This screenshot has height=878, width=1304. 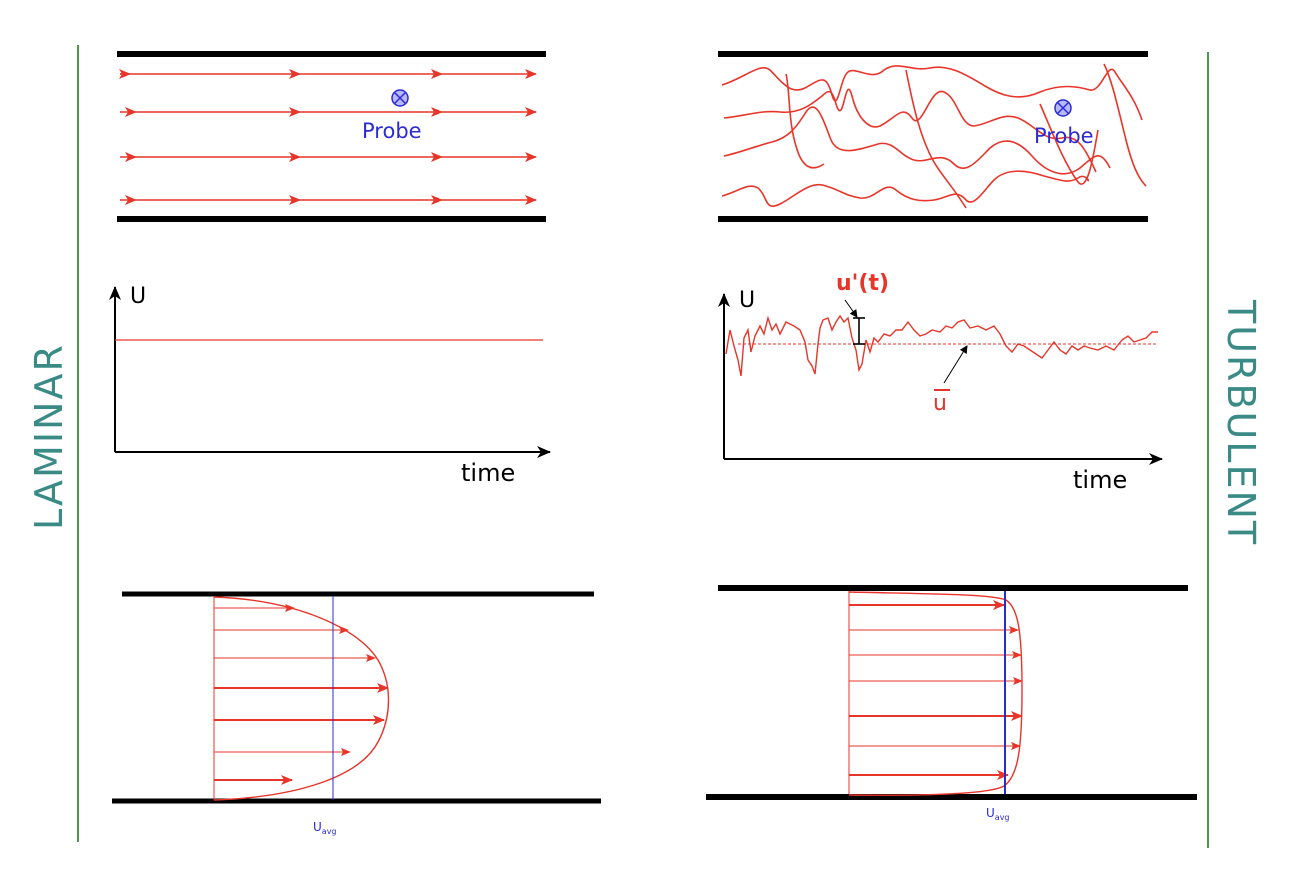 I want to click on laminar-label: LAMINAR, so click(x=49, y=436).